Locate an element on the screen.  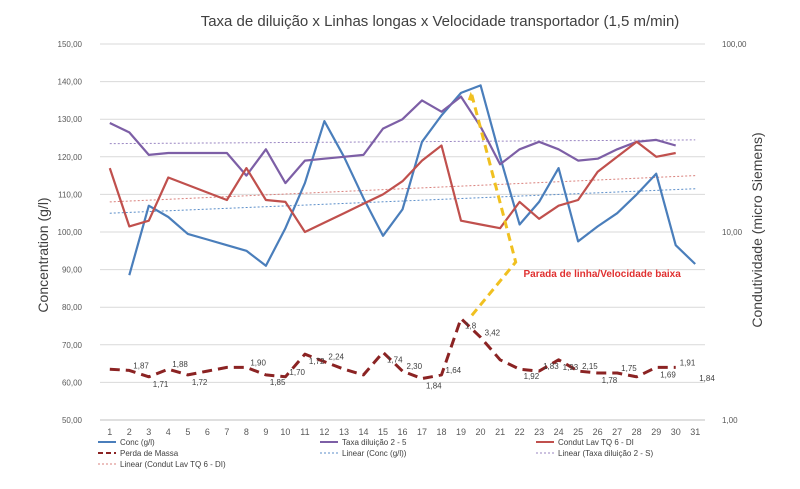
x-tick-label: 22 is located at coordinates (520, 432).